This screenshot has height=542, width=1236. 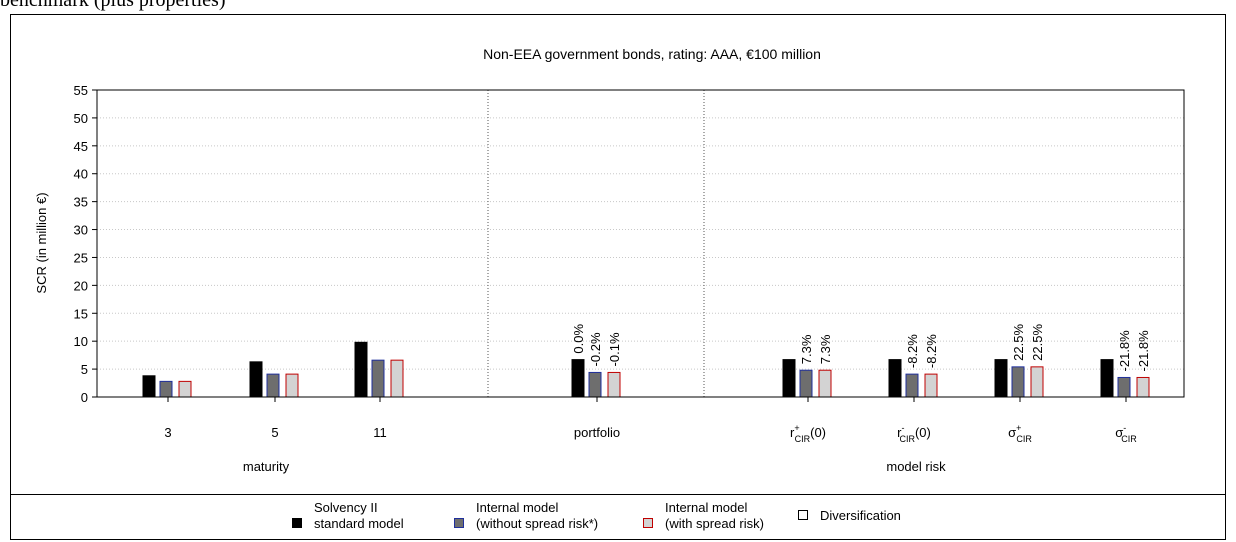 What do you see at coordinates (81, 285) in the screenshot?
I see `y-tick-label: 20` at bounding box center [81, 285].